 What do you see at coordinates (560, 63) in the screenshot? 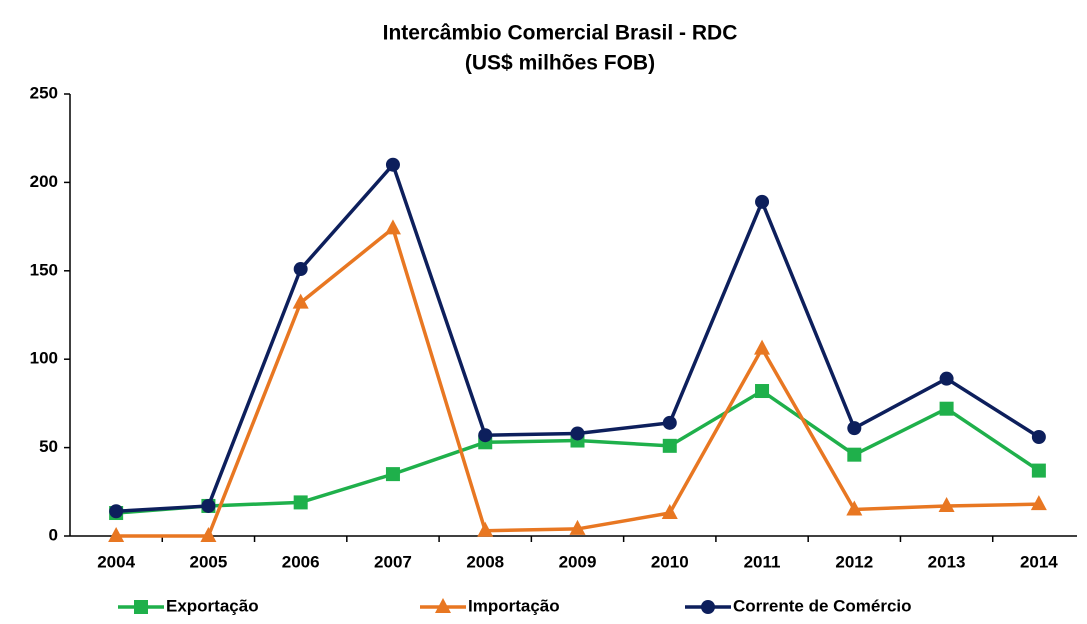
I see `chart-subtitle: (US$ milhões FOB)` at bounding box center [560, 63].